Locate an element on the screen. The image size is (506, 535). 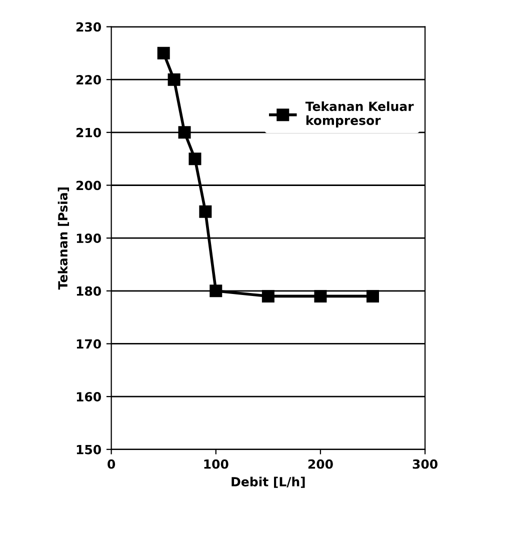
x-tick-label: 200 is located at coordinates (320, 464).